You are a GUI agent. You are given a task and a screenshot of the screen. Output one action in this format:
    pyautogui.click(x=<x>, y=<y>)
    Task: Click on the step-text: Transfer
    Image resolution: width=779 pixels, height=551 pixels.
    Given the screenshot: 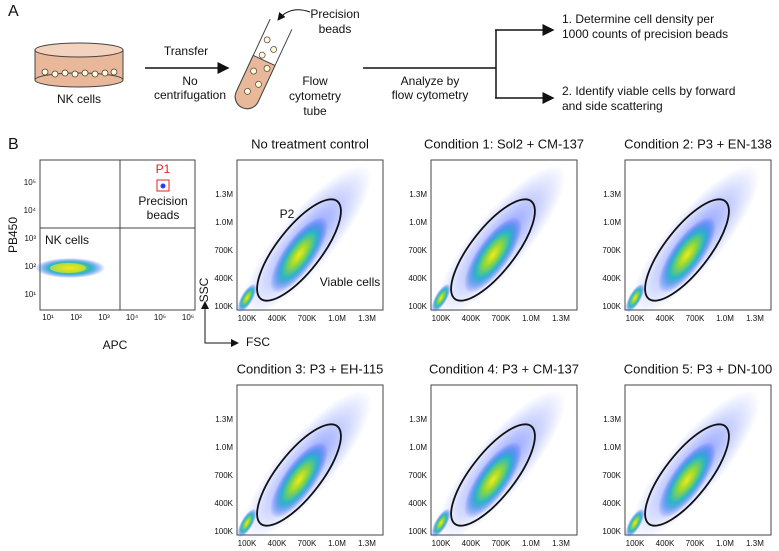 What is the action you would take?
    pyautogui.click(x=186, y=51)
    